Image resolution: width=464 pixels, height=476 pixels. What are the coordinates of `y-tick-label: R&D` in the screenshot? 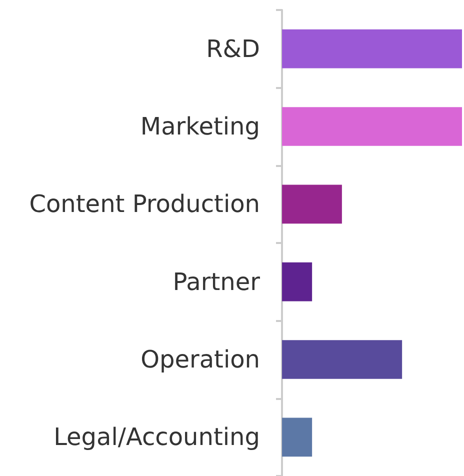 It's located at (233, 48).